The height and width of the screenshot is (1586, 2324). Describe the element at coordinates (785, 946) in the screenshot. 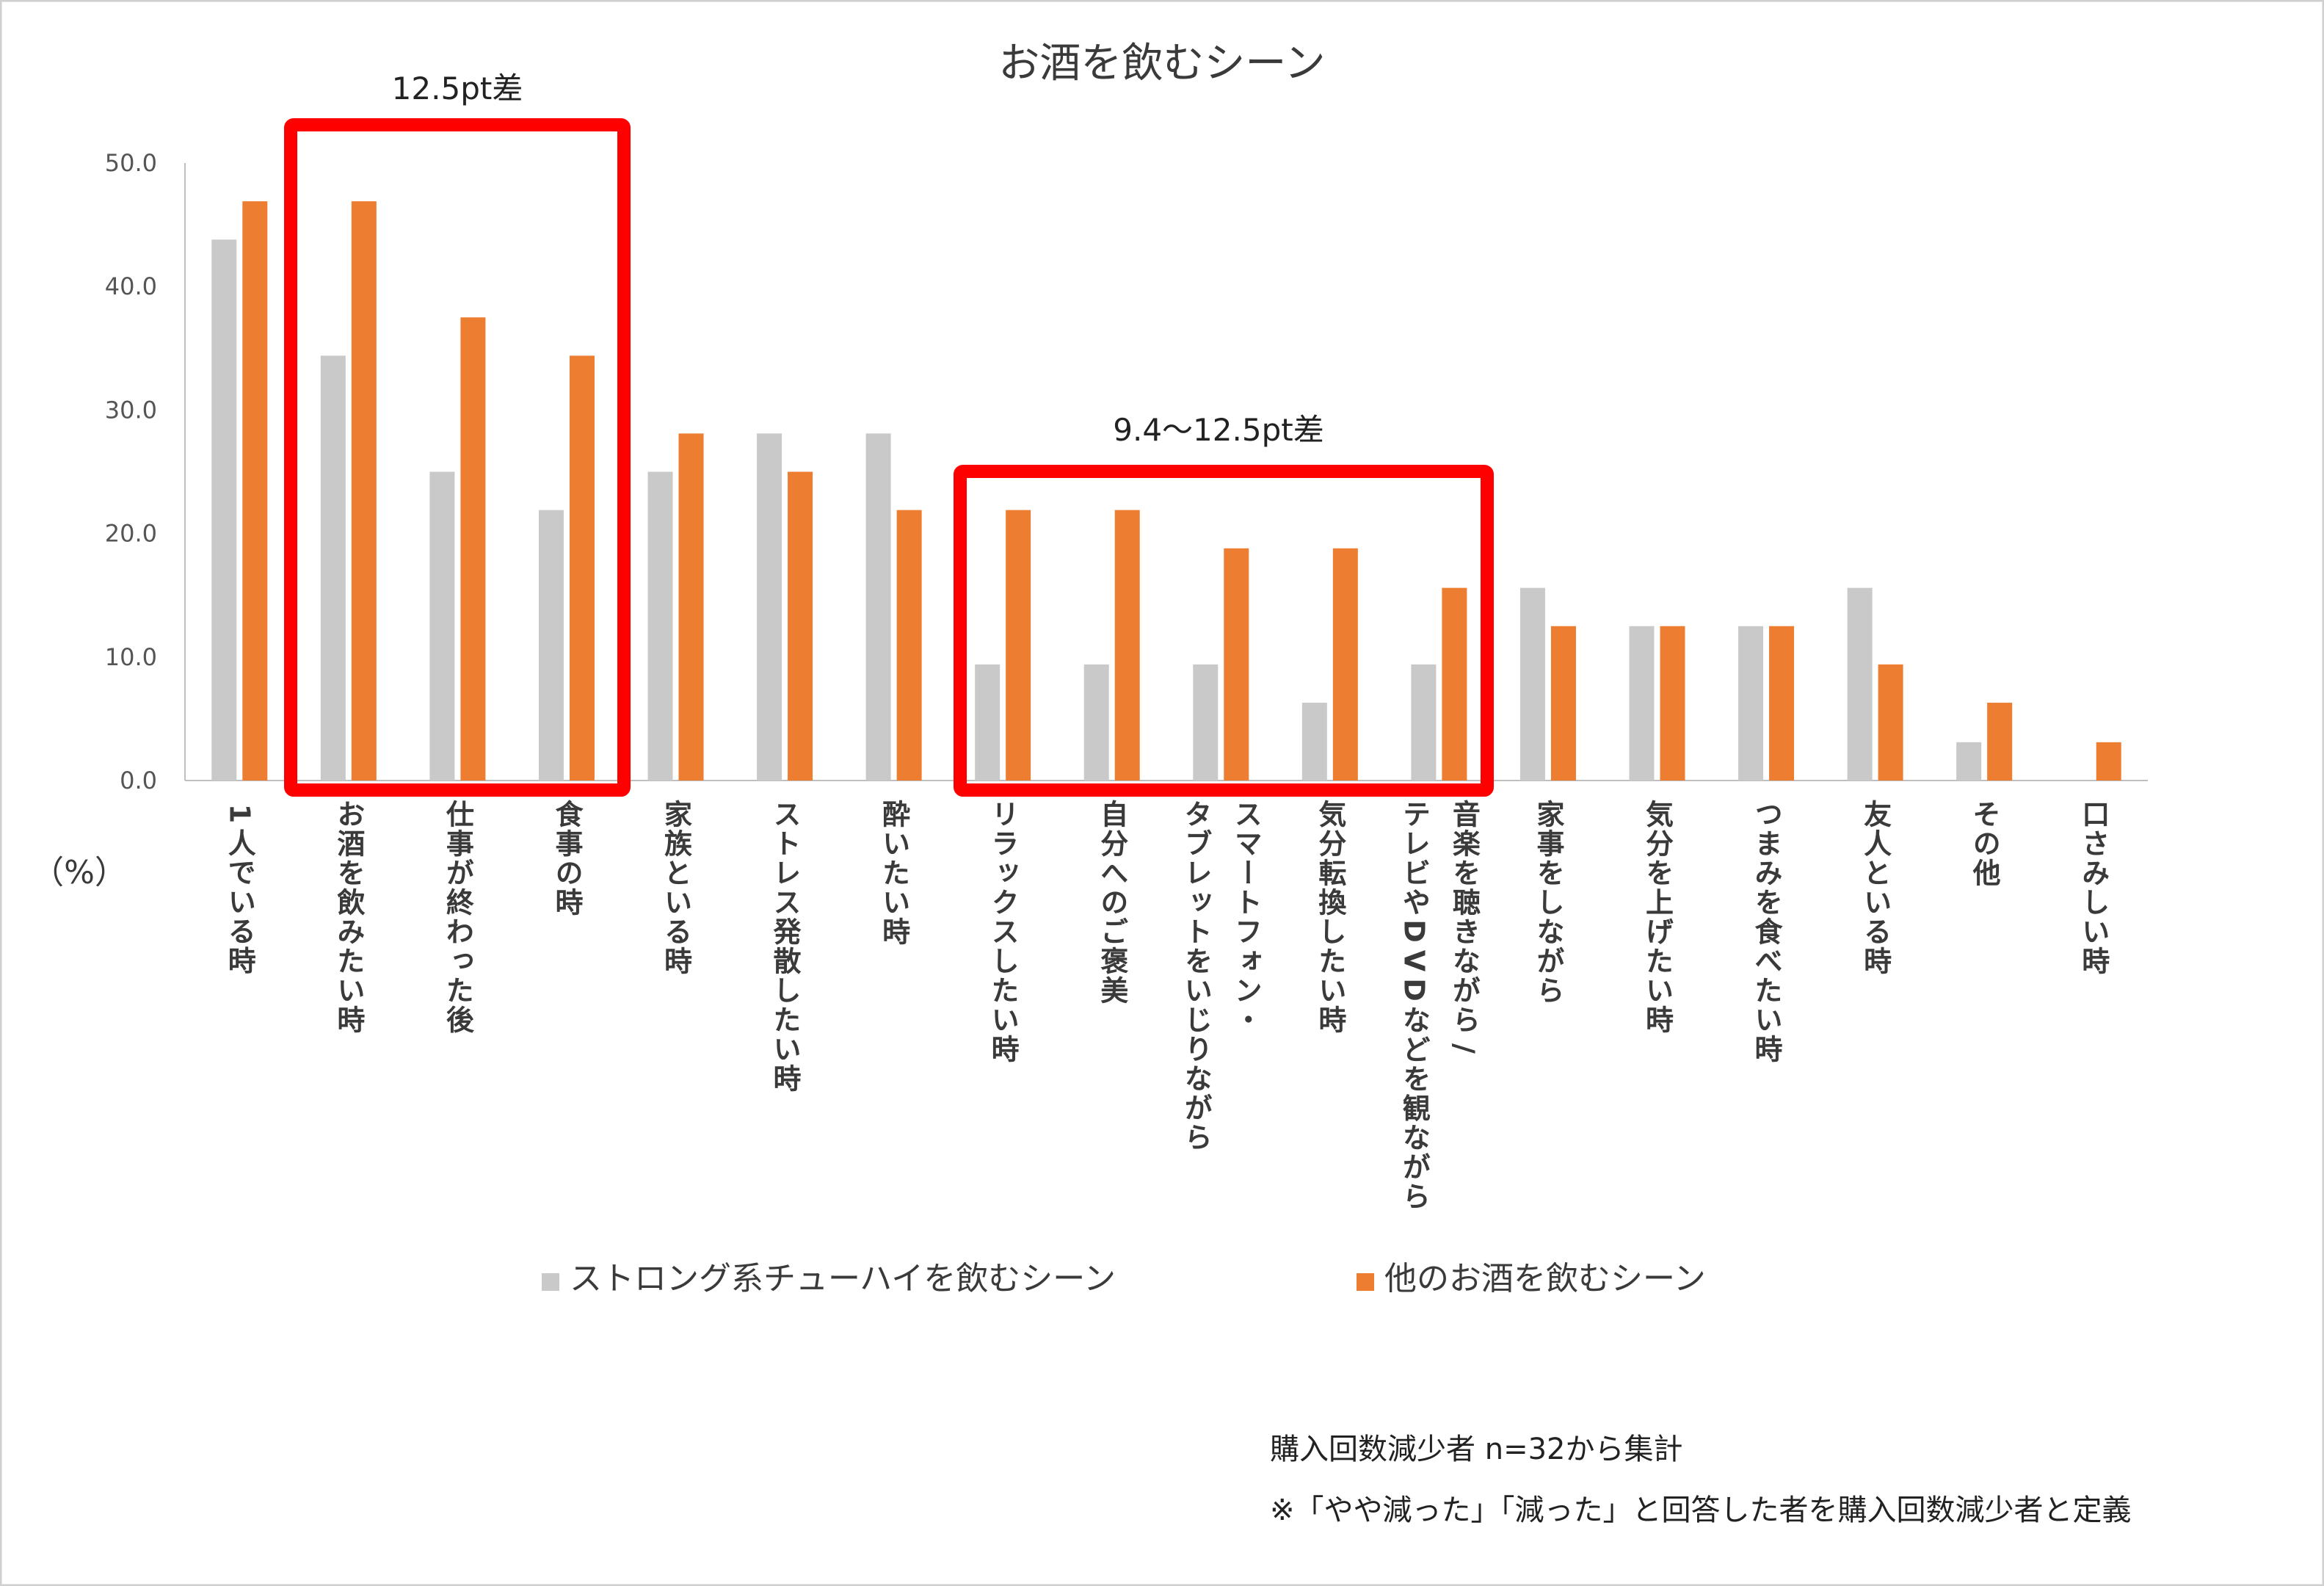

I see `x-category-label: ストレス発散したい時` at that location.